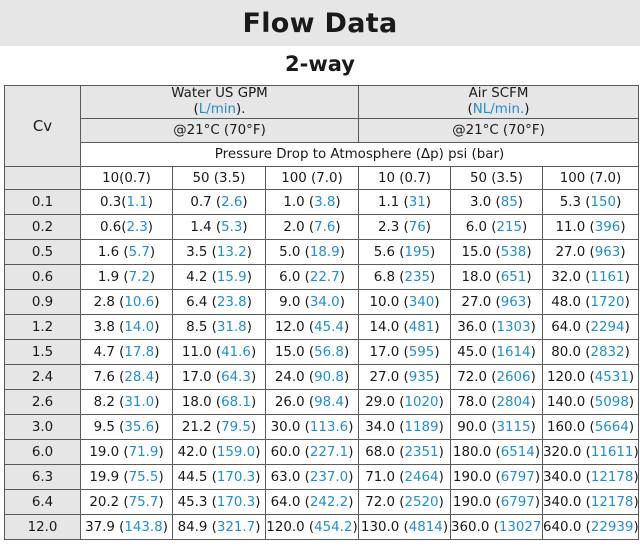  I want to click on flow-imperial-value: 340.0 (, so click(567, 502).